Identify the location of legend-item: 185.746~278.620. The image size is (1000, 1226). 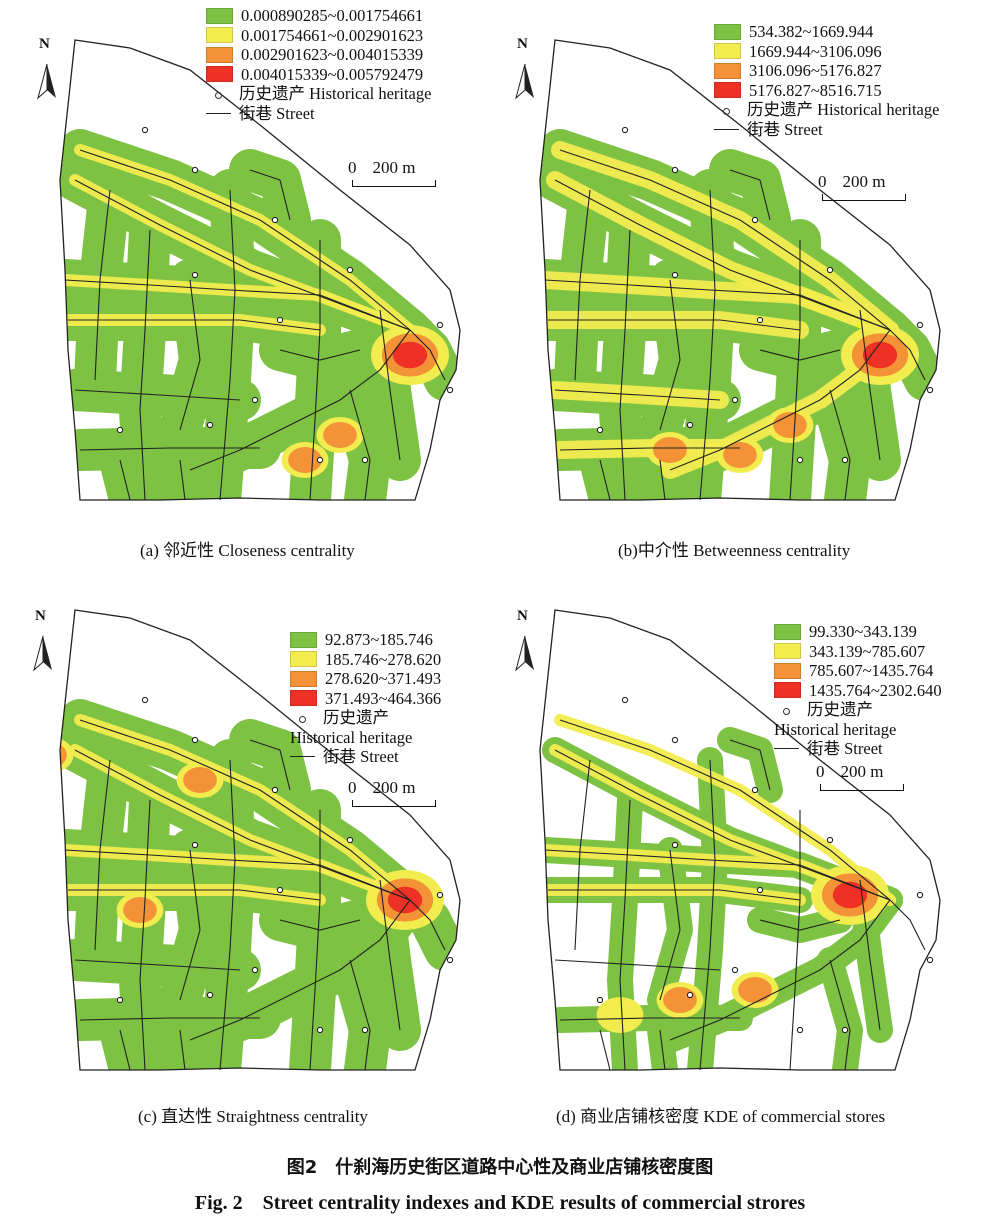
(365, 660).